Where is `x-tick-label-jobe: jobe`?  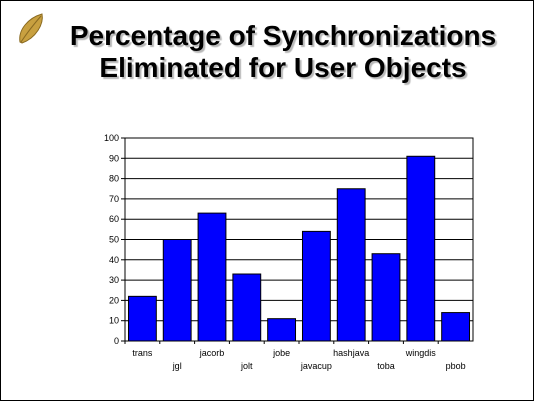 x-tick-label-jobe: jobe is located at coordinates (281, 353).